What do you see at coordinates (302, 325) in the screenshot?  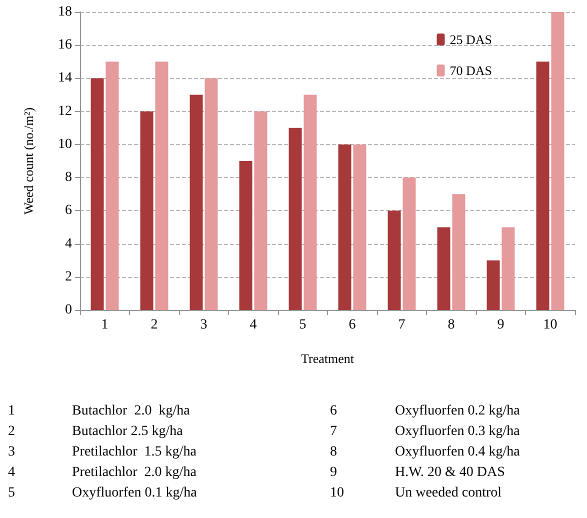 I see `x-tick-label: 5` at bounding box center [302, 325].